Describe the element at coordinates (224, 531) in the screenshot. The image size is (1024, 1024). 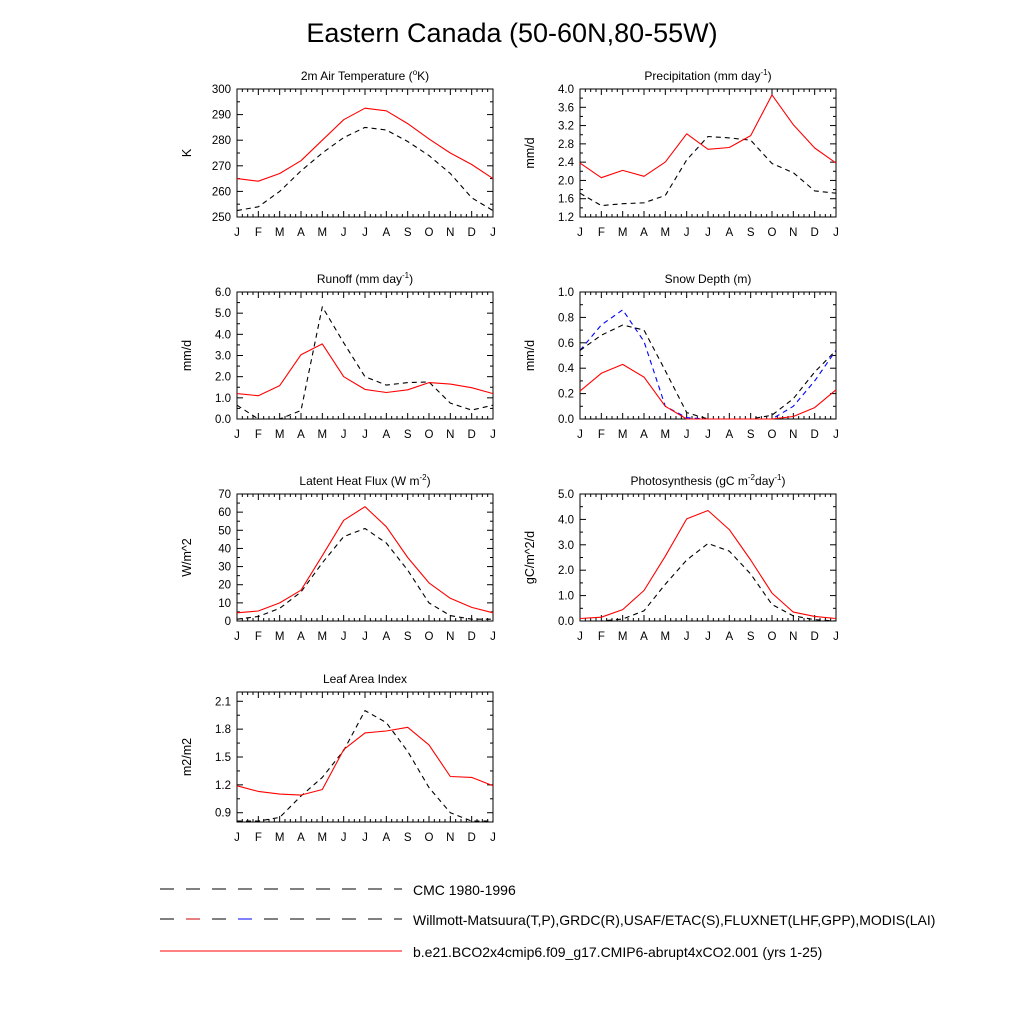
I see `y-tick-label: 50` at that location.